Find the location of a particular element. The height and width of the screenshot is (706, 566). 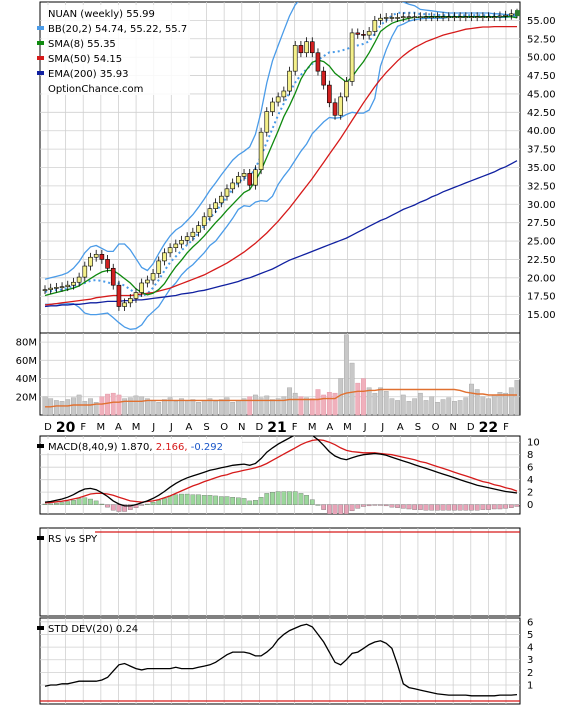

legend-entry: SMA(50) 54.15 is located at coordinates (85, 59).